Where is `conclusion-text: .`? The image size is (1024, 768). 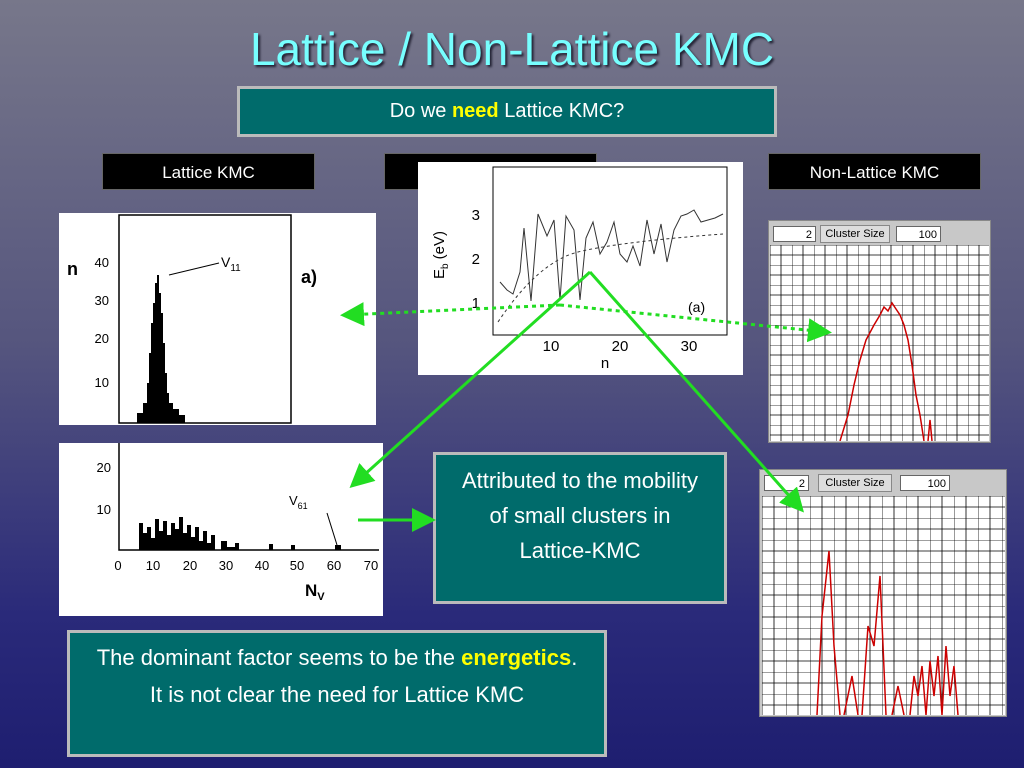
conclusion-text: . is located at coordinates (574, 657).